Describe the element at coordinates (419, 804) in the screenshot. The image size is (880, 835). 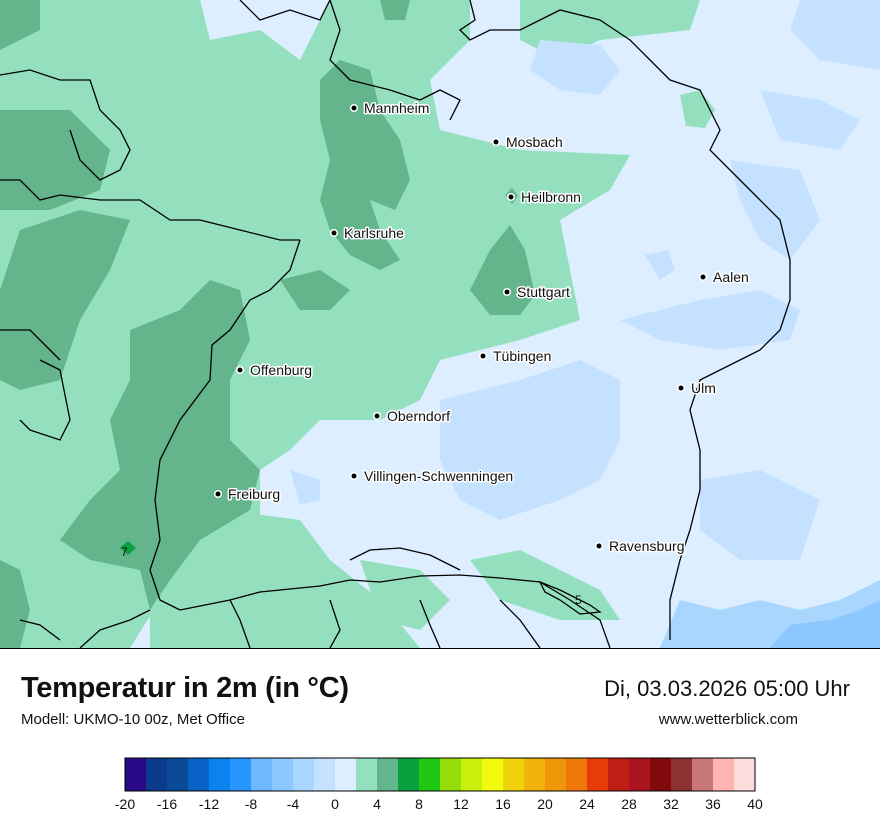
I see `legend-tick-label: 8` at that location.